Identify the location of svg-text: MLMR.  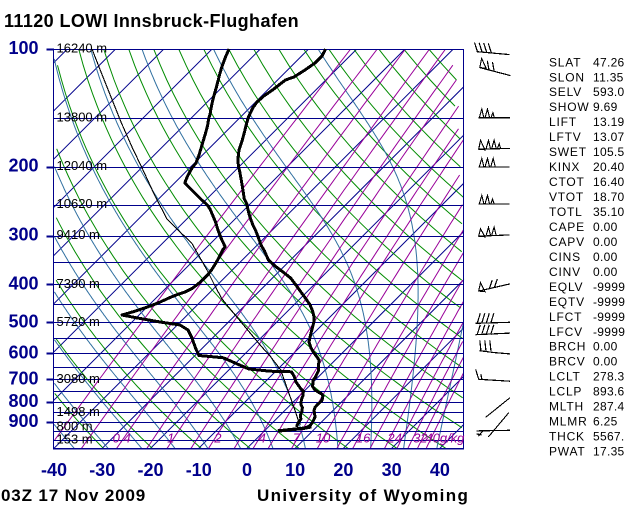
(568, 422).